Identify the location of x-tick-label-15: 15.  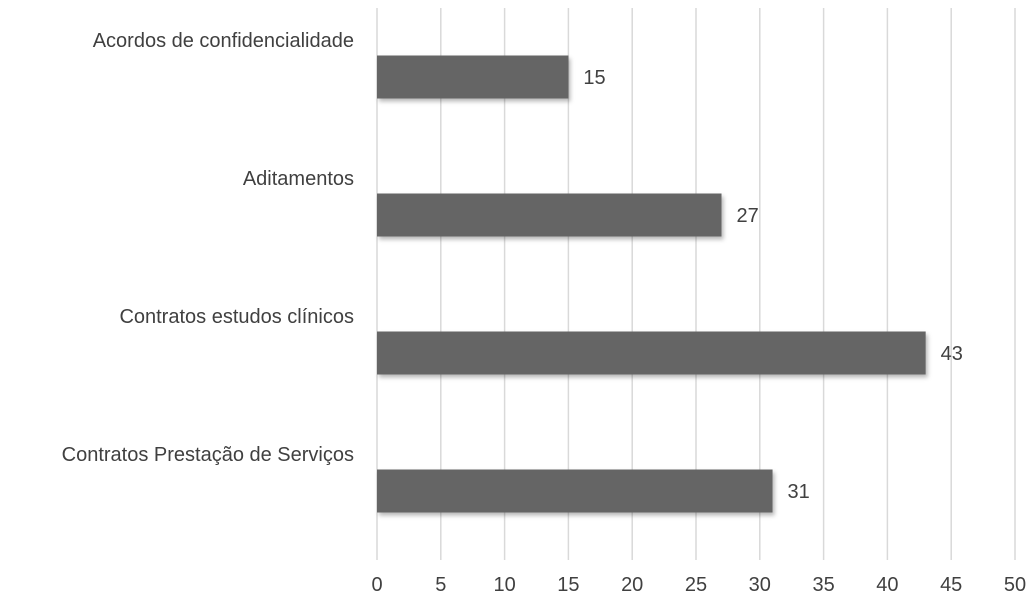
(568, 585).